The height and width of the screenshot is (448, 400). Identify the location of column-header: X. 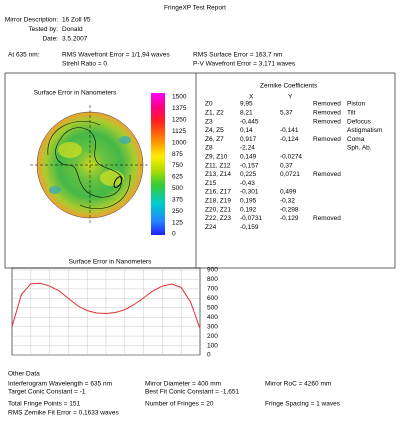
(251, 97).